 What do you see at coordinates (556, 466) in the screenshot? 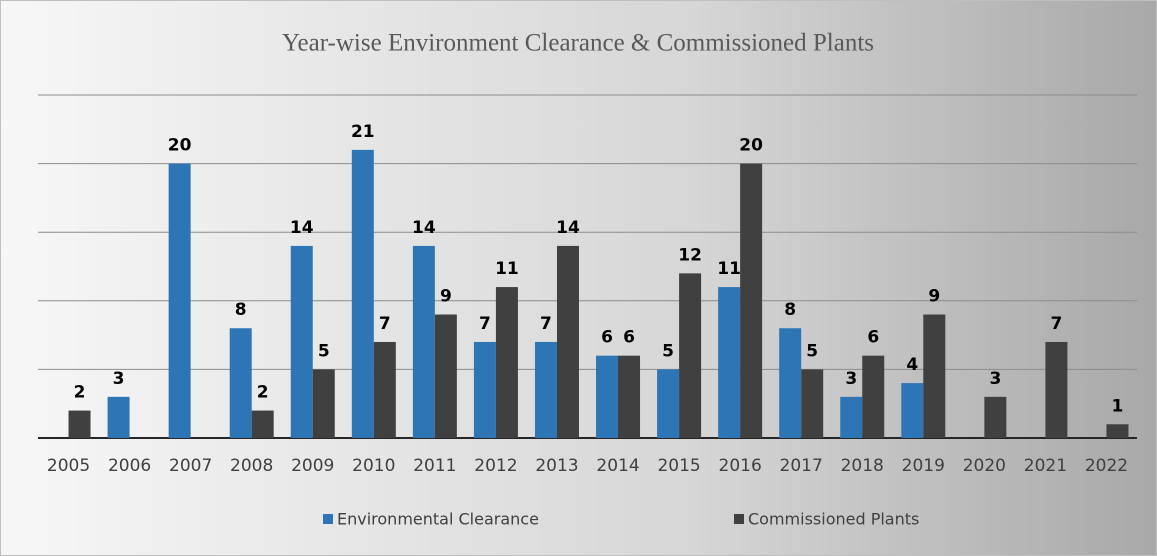
I see `x-tick-label: 2013` at bounding box center [556, 466].